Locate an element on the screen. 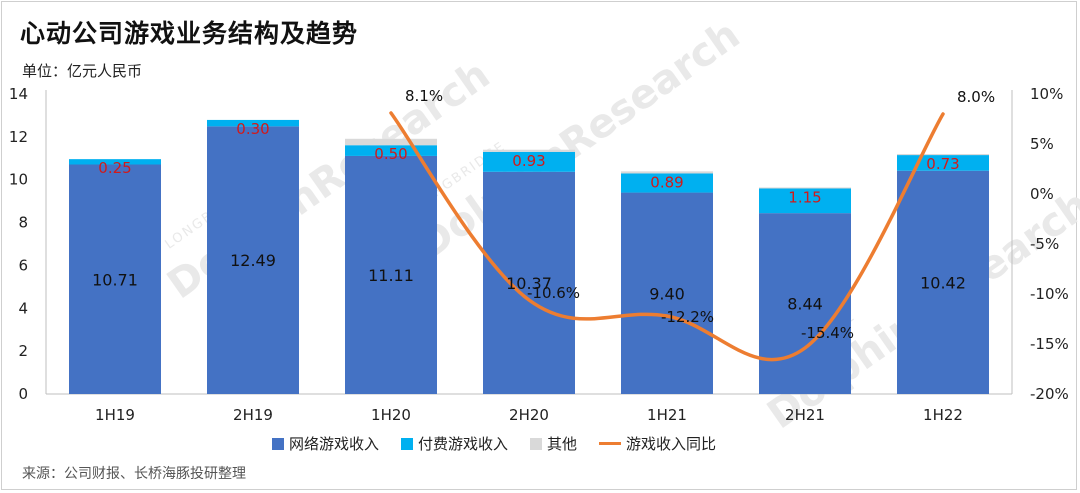 This screenshot has height=493, width=1080. online-value-label: 9.40 is located at coordinates (667, 293).